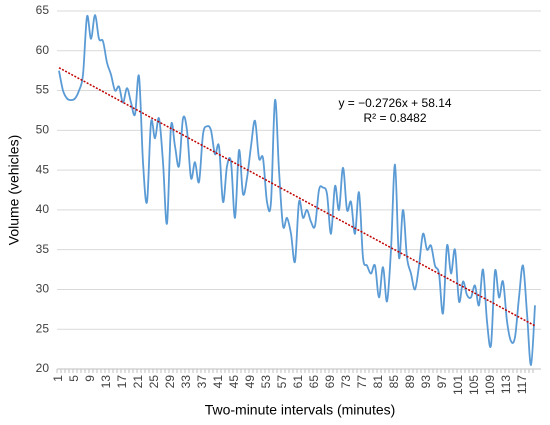 The image size is (550, 425). What do you see at coordinates (58, 378) in the screenshot?
I see `x-tick-label: 1` at bounding box center [58, 378].